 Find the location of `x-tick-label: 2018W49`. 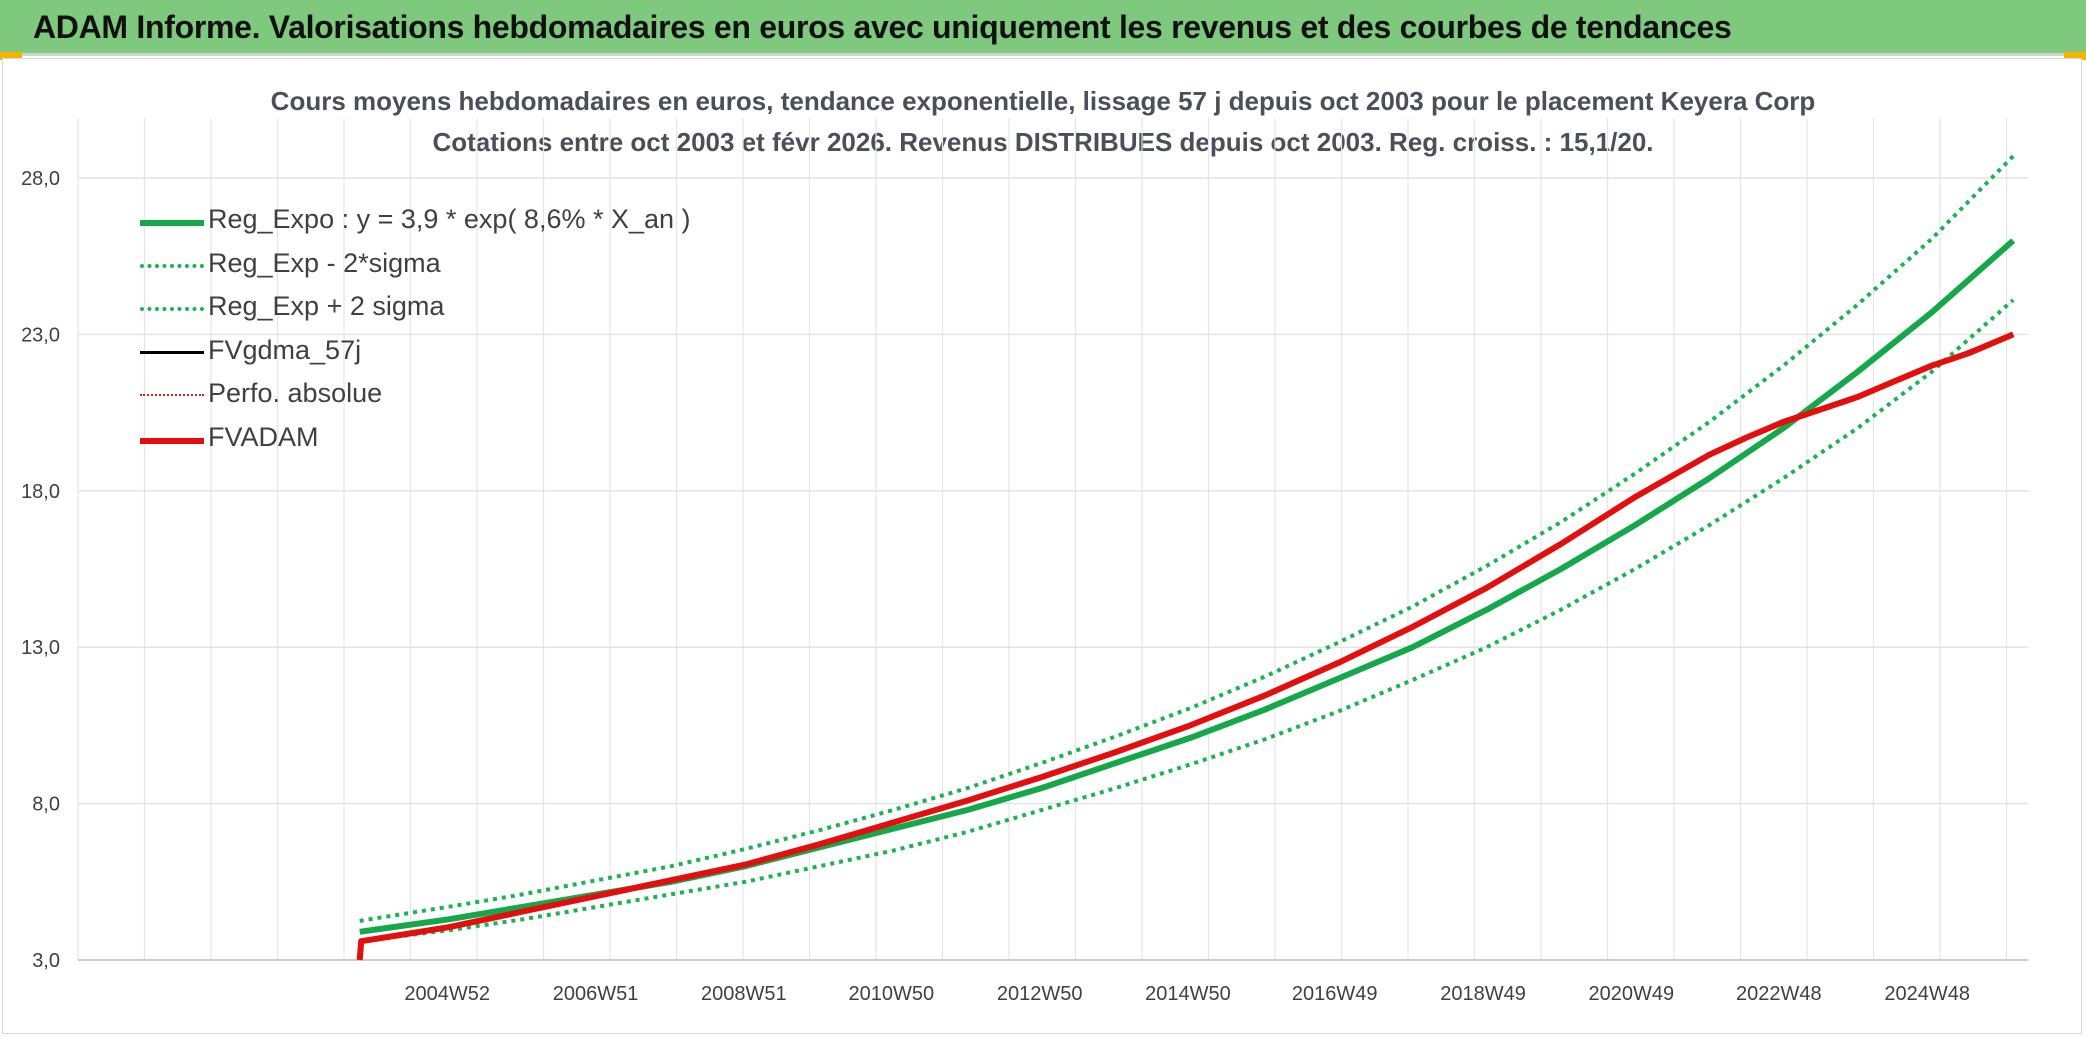

x-tick-label: 2018W49 is located at coordinates (1483, 994).